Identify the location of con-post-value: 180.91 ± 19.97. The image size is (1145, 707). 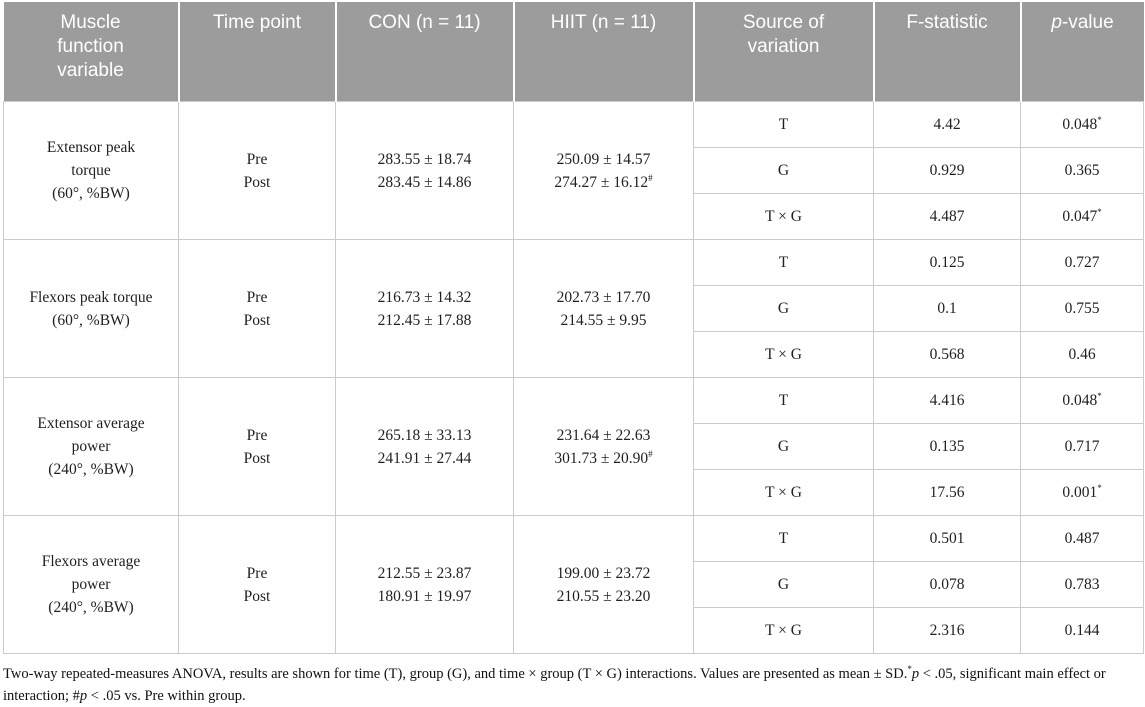
(424, 596).